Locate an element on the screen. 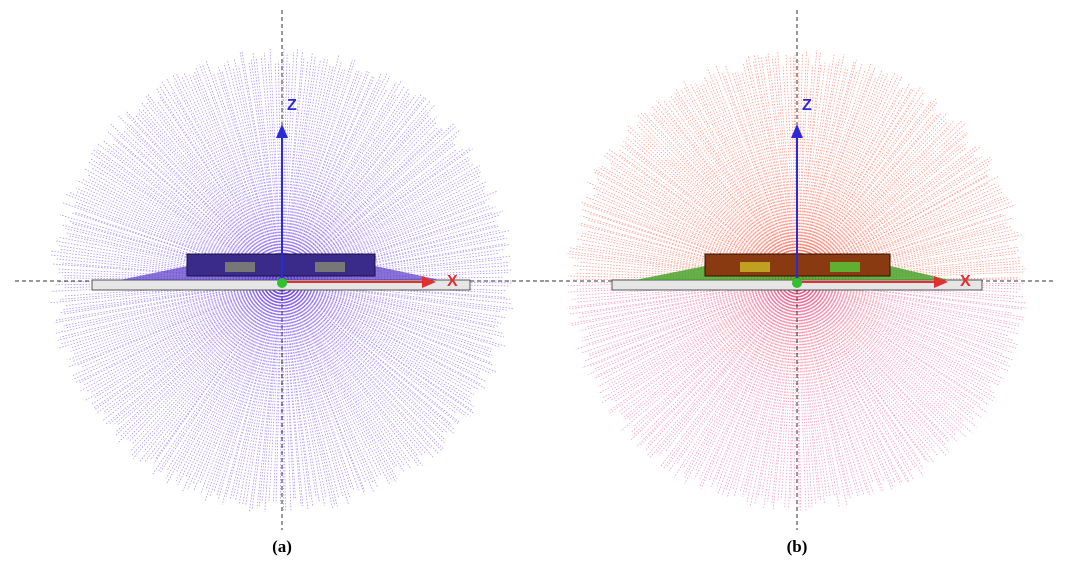 The width and height of the screenshot is (1065, 570). panel-label: (b) is located at coordinates (797, 546).